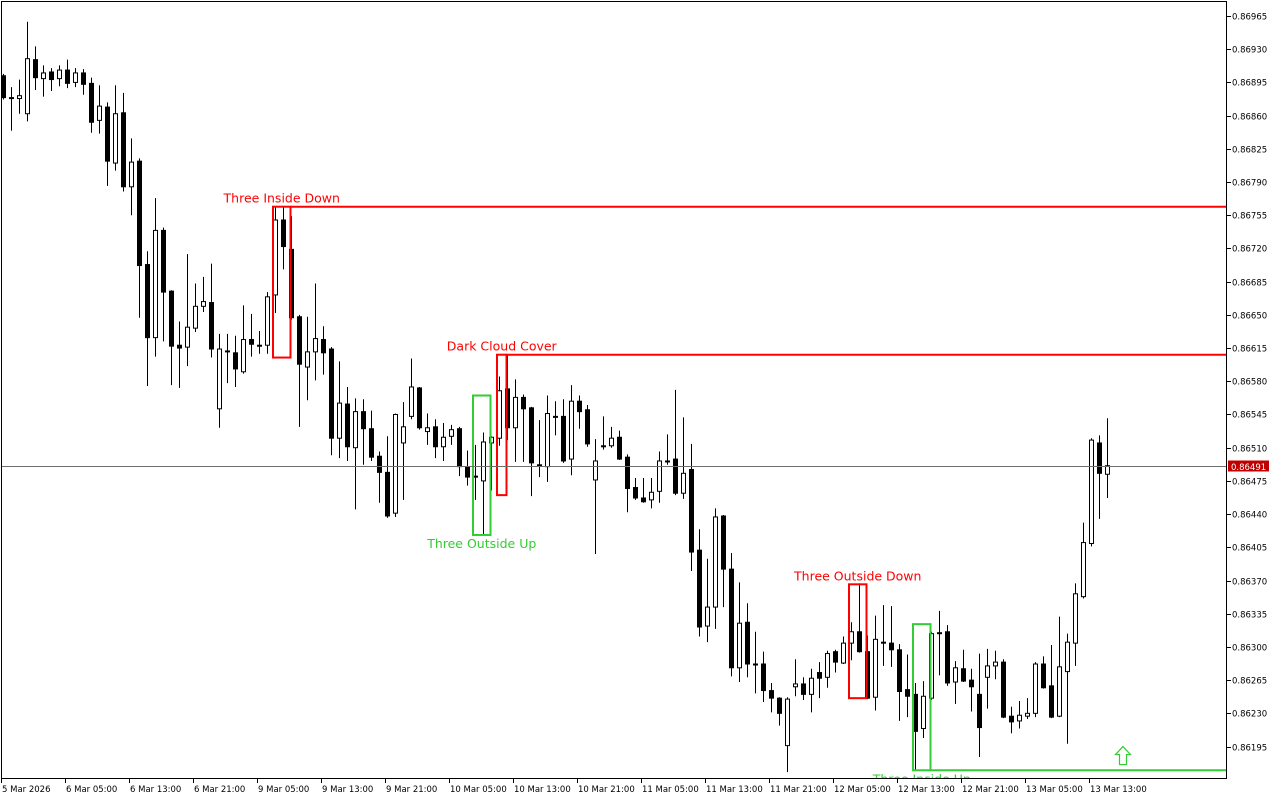 The width and height of the screenshot is (1280, 800). Describe the element at coordinates (502, 346) in the screenshot. I see `pattern-label: Dark Cloud Cover` at that location.